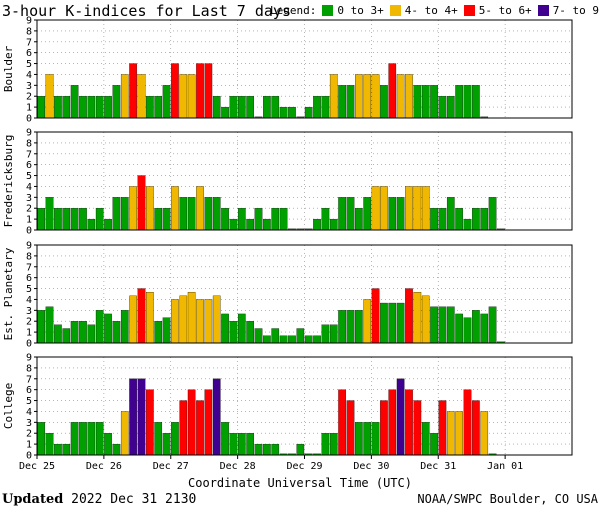 The width and height of the screenshot is (600, 510). I want to click on x-tick-label: Dec 27, so click(171, 466).